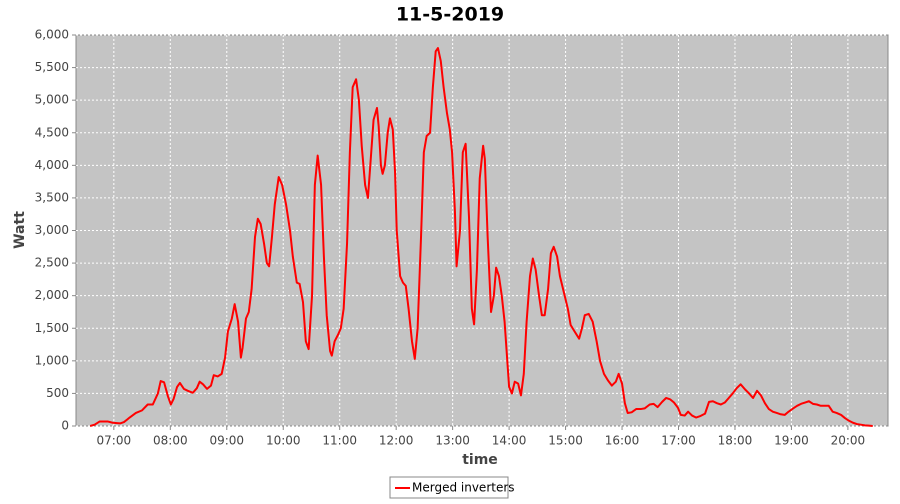  What do you see at coordinates (52, 295) in the screenshot?
I see `y-tick-label: 2,000` at bounding box center [52, 295].